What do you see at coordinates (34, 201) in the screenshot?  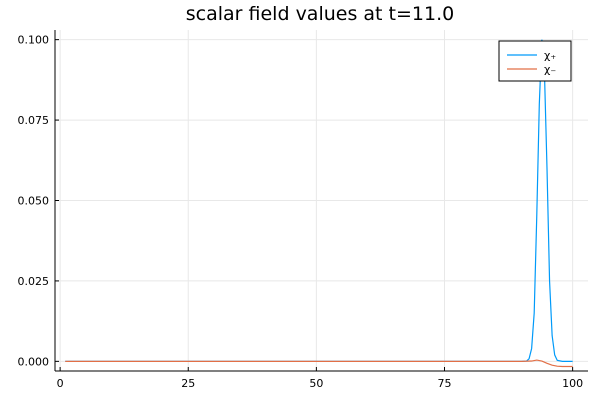 I see `y-tick-label-2: 0.050` at bounding box center [34, 201].